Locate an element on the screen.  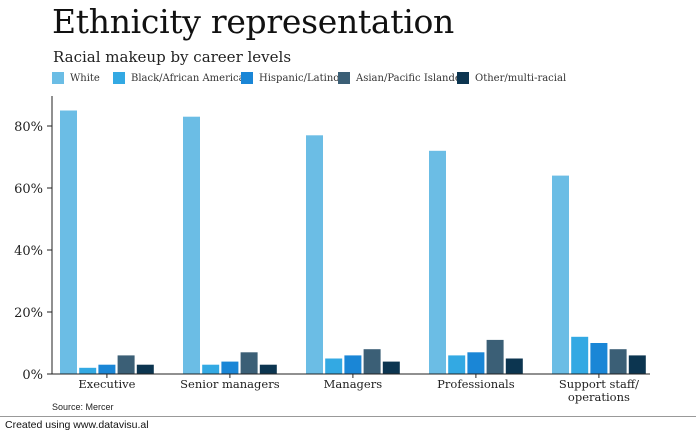
bar-managers-asian-pacific-islander is located at coordinates (372, 361).